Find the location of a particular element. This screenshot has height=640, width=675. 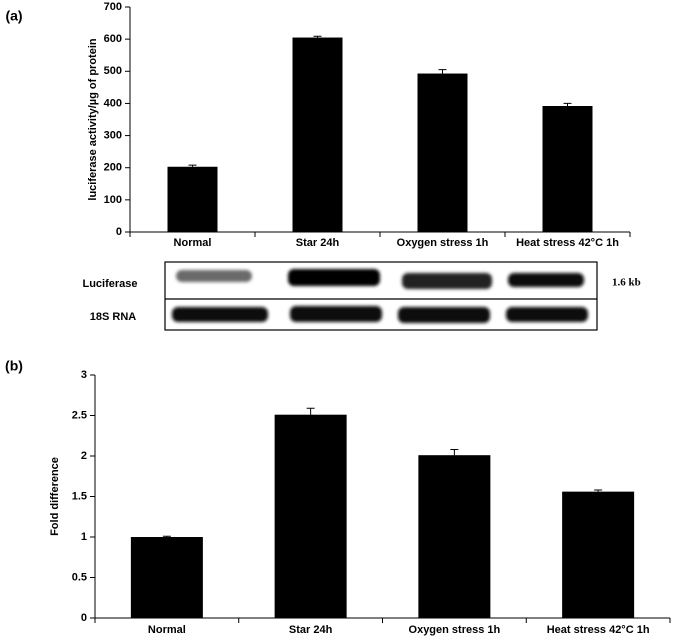

y-tick-label: 100 is located at coordinates (113, 200).